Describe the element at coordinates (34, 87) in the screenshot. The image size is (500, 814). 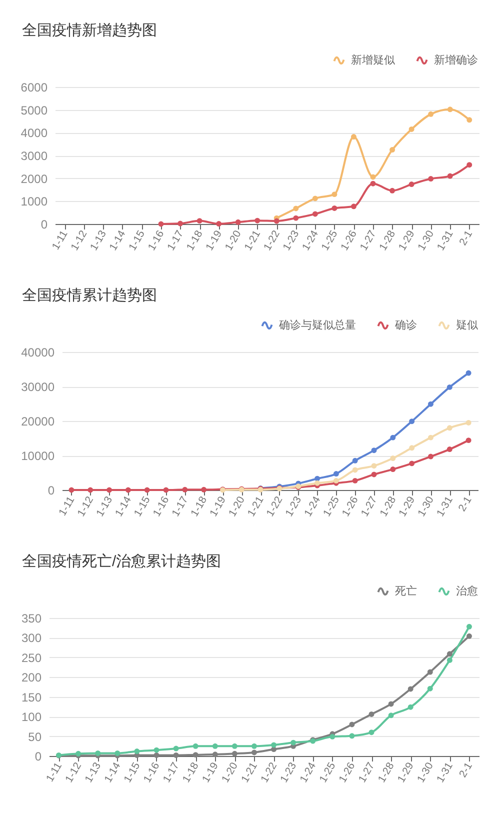
I see `y-tick-label: 6000` at that location.